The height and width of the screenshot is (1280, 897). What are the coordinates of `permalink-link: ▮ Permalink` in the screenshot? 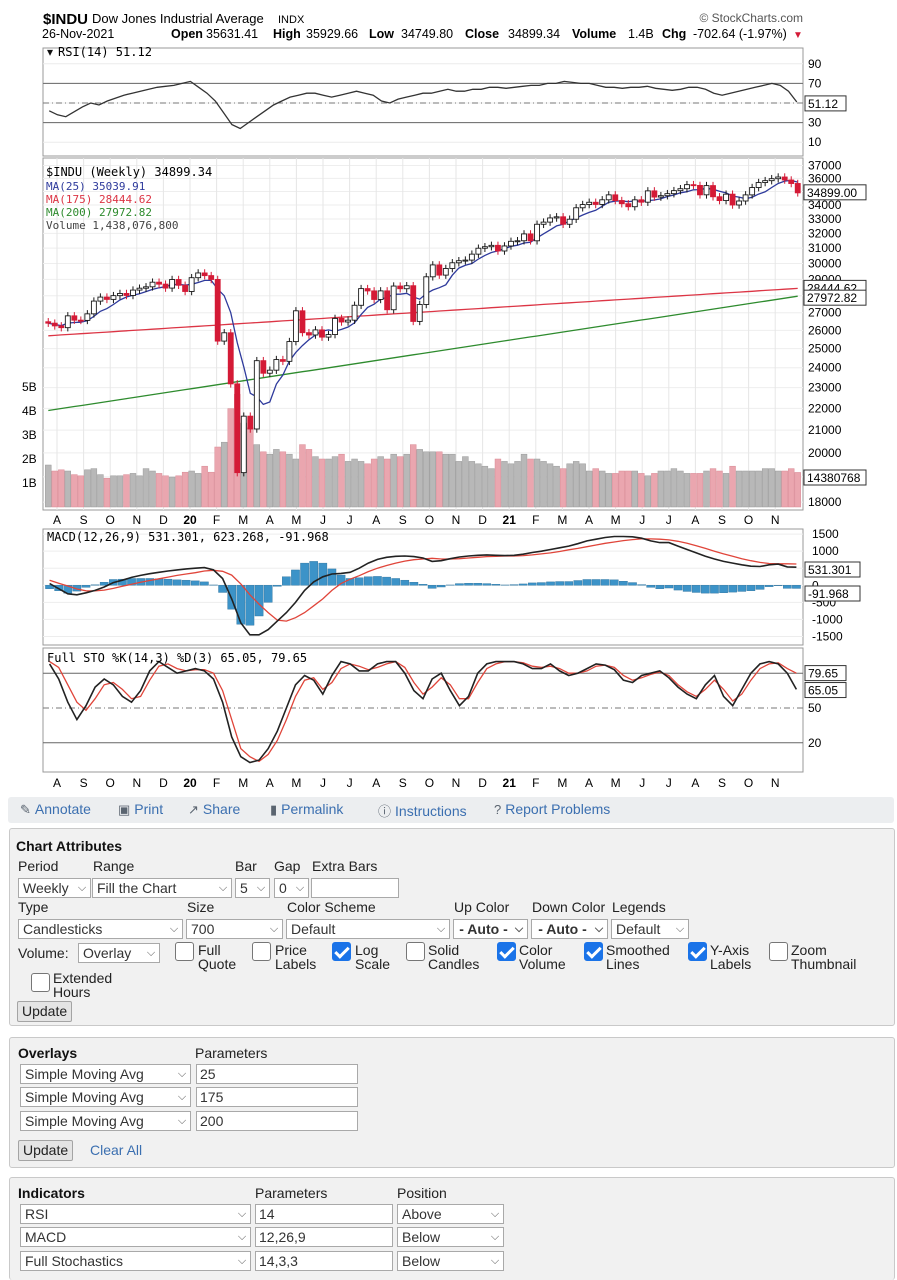 It's located at (307, 809).